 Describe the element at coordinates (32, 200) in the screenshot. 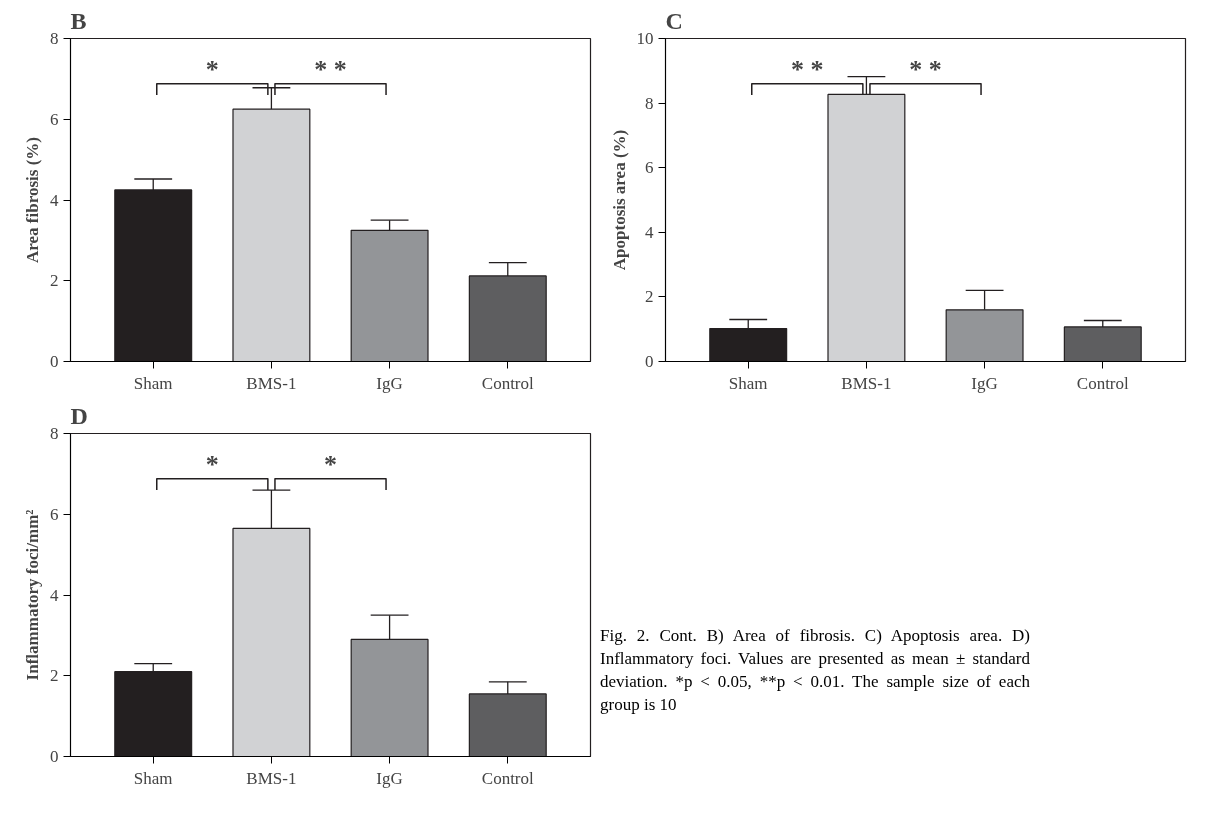

I see `y-axis-title: Area fibrosis (%)` at that location.